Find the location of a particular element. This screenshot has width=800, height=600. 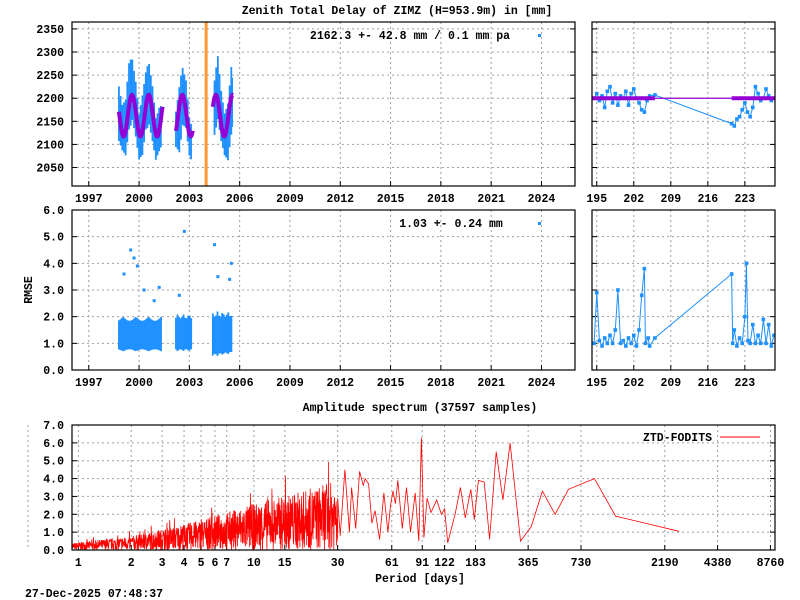

timestamp: 27-Dec-2025 07:48:37 is located at coordinates (94, 594).